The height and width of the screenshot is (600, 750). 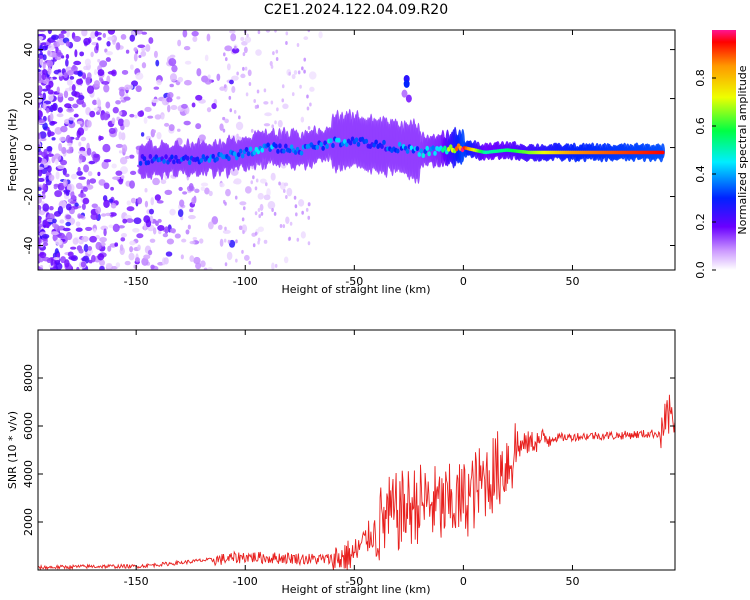 What do you see at coordinates (700, 270) in the screenshot?
I see `colorbar-tick-label: 0.0` at bounding box center [700, 270].